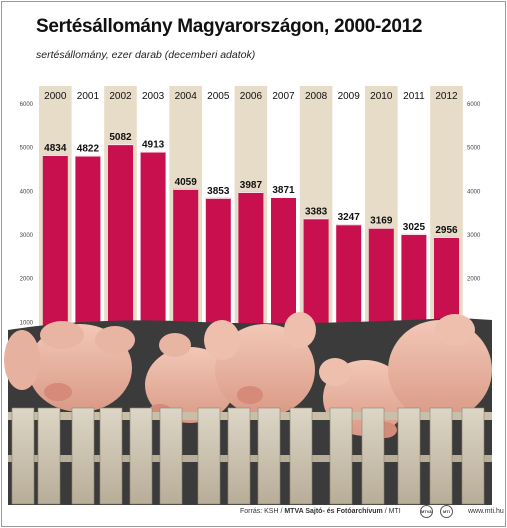 The image size is (507, 528). I want to click on chart-title: Sertésállomány Magyarországon, 2000-2012, so click(229, 26).